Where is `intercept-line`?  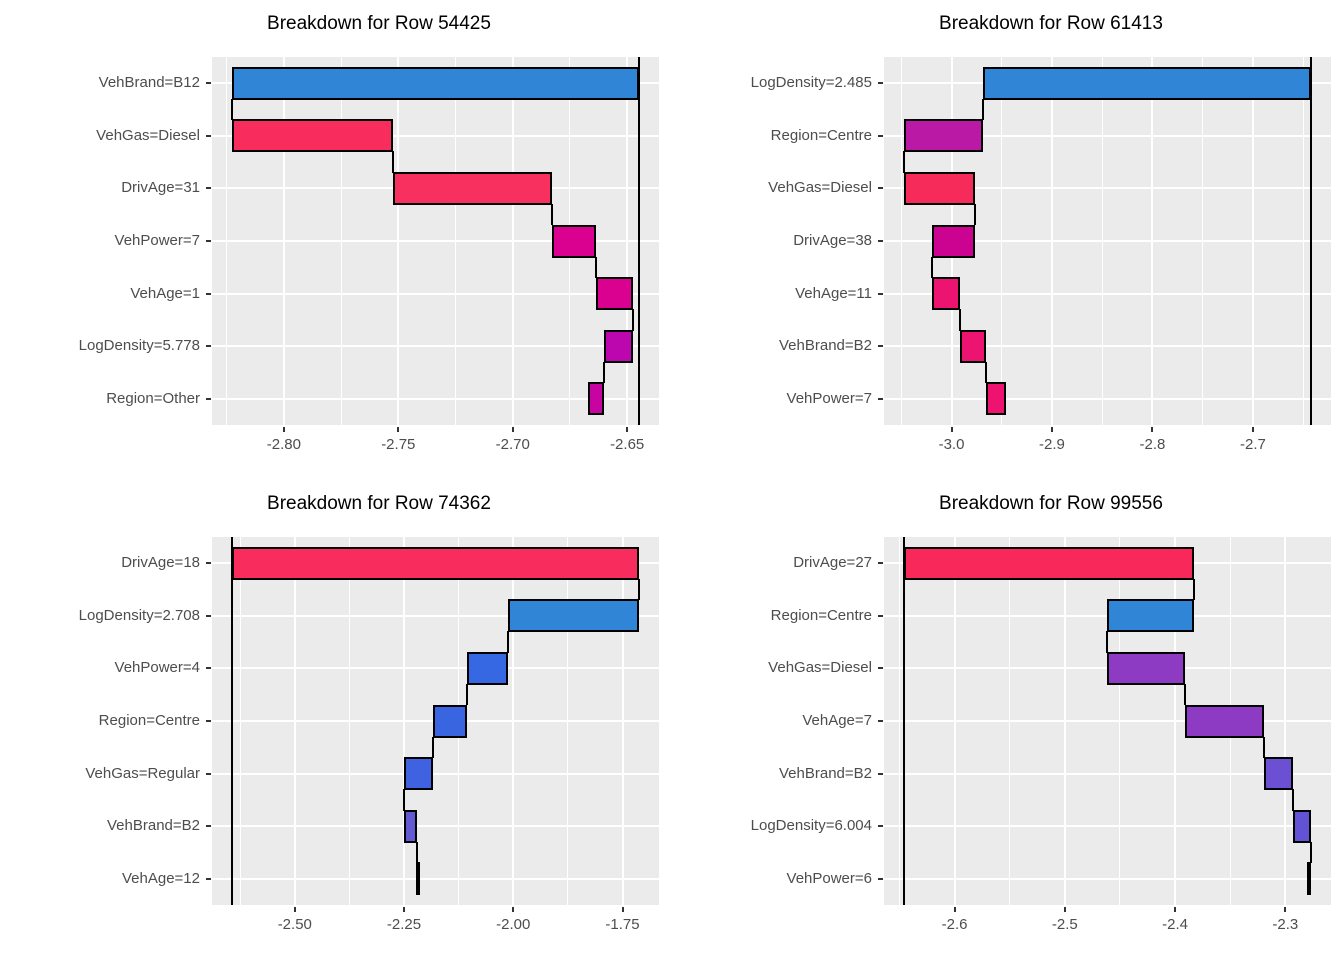
intercept-line is located at coordinates (232, 721).